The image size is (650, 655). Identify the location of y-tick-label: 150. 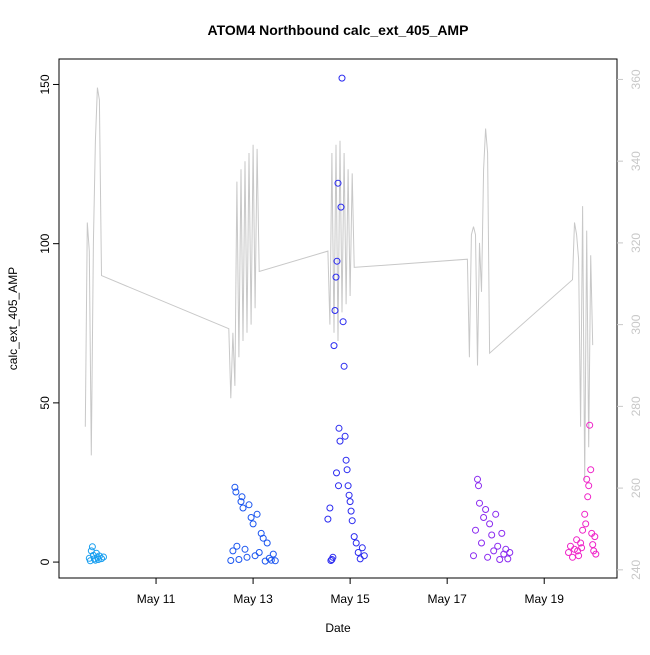
(45, 84).